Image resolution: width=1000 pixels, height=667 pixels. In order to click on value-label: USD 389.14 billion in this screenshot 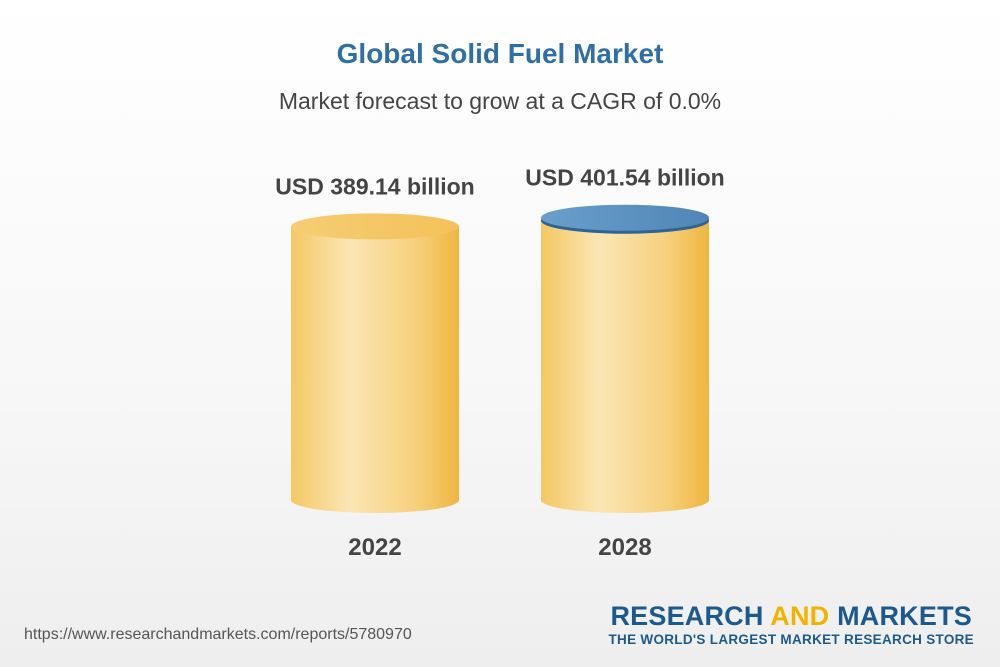, I will do `click(374, 186)`.